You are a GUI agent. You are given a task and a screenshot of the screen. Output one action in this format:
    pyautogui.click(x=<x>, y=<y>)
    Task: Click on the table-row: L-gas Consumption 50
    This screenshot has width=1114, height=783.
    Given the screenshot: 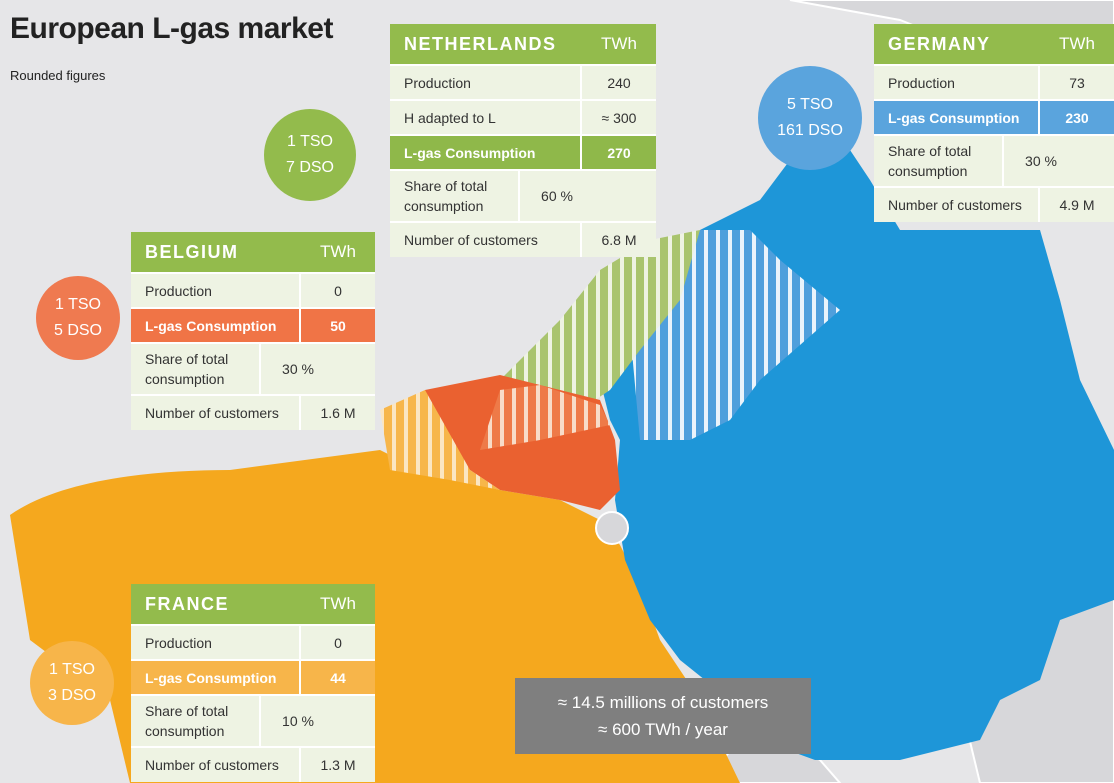 What is the action you would take?
    pyautogui.click(x=253, y=324)
    